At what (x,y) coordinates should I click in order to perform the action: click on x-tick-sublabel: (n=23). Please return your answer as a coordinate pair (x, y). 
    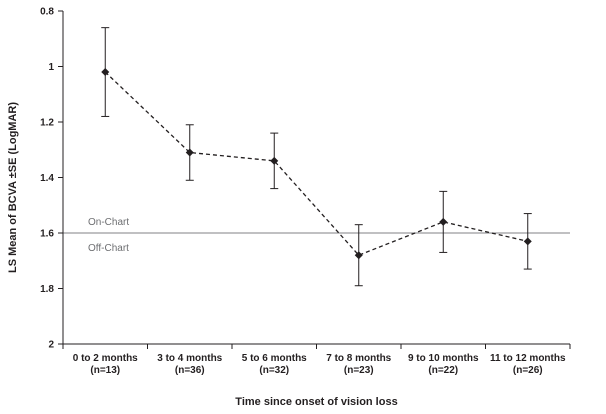
    Looking at the image, I should click on (359, 370).